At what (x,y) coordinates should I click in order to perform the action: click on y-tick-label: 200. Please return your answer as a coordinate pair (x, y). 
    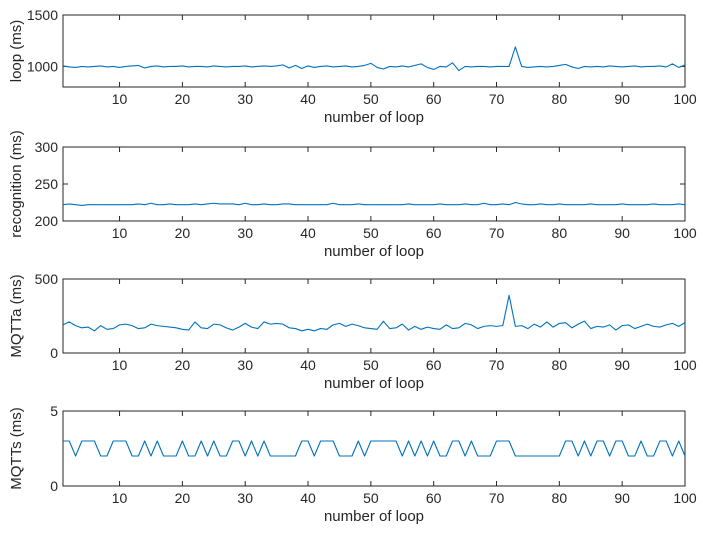
    Looking at the image, I should click on (47, 221).